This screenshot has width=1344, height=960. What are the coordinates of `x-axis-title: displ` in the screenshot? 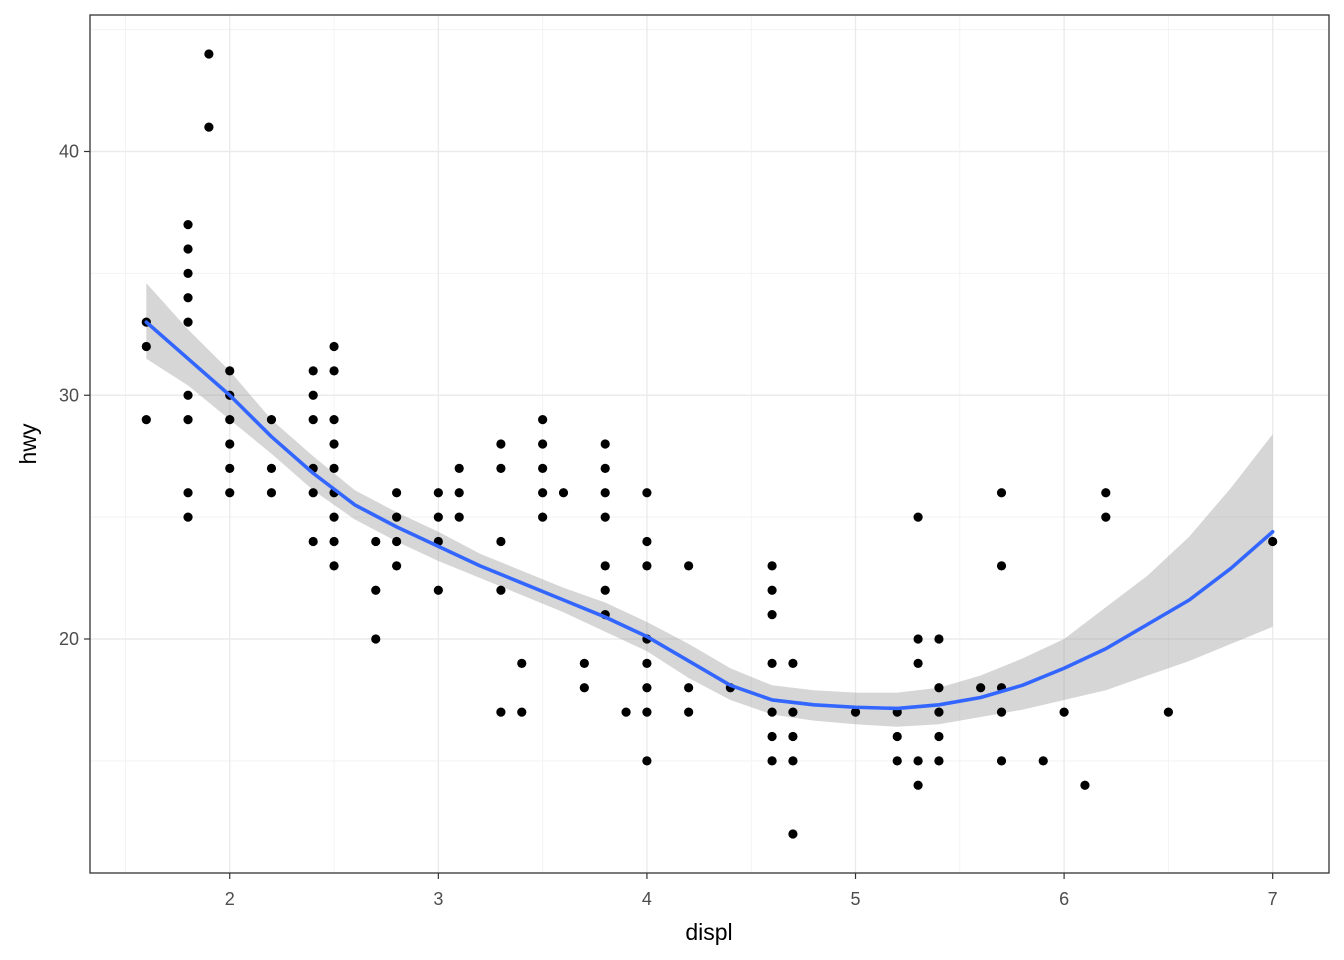 It's located at (708, 932).